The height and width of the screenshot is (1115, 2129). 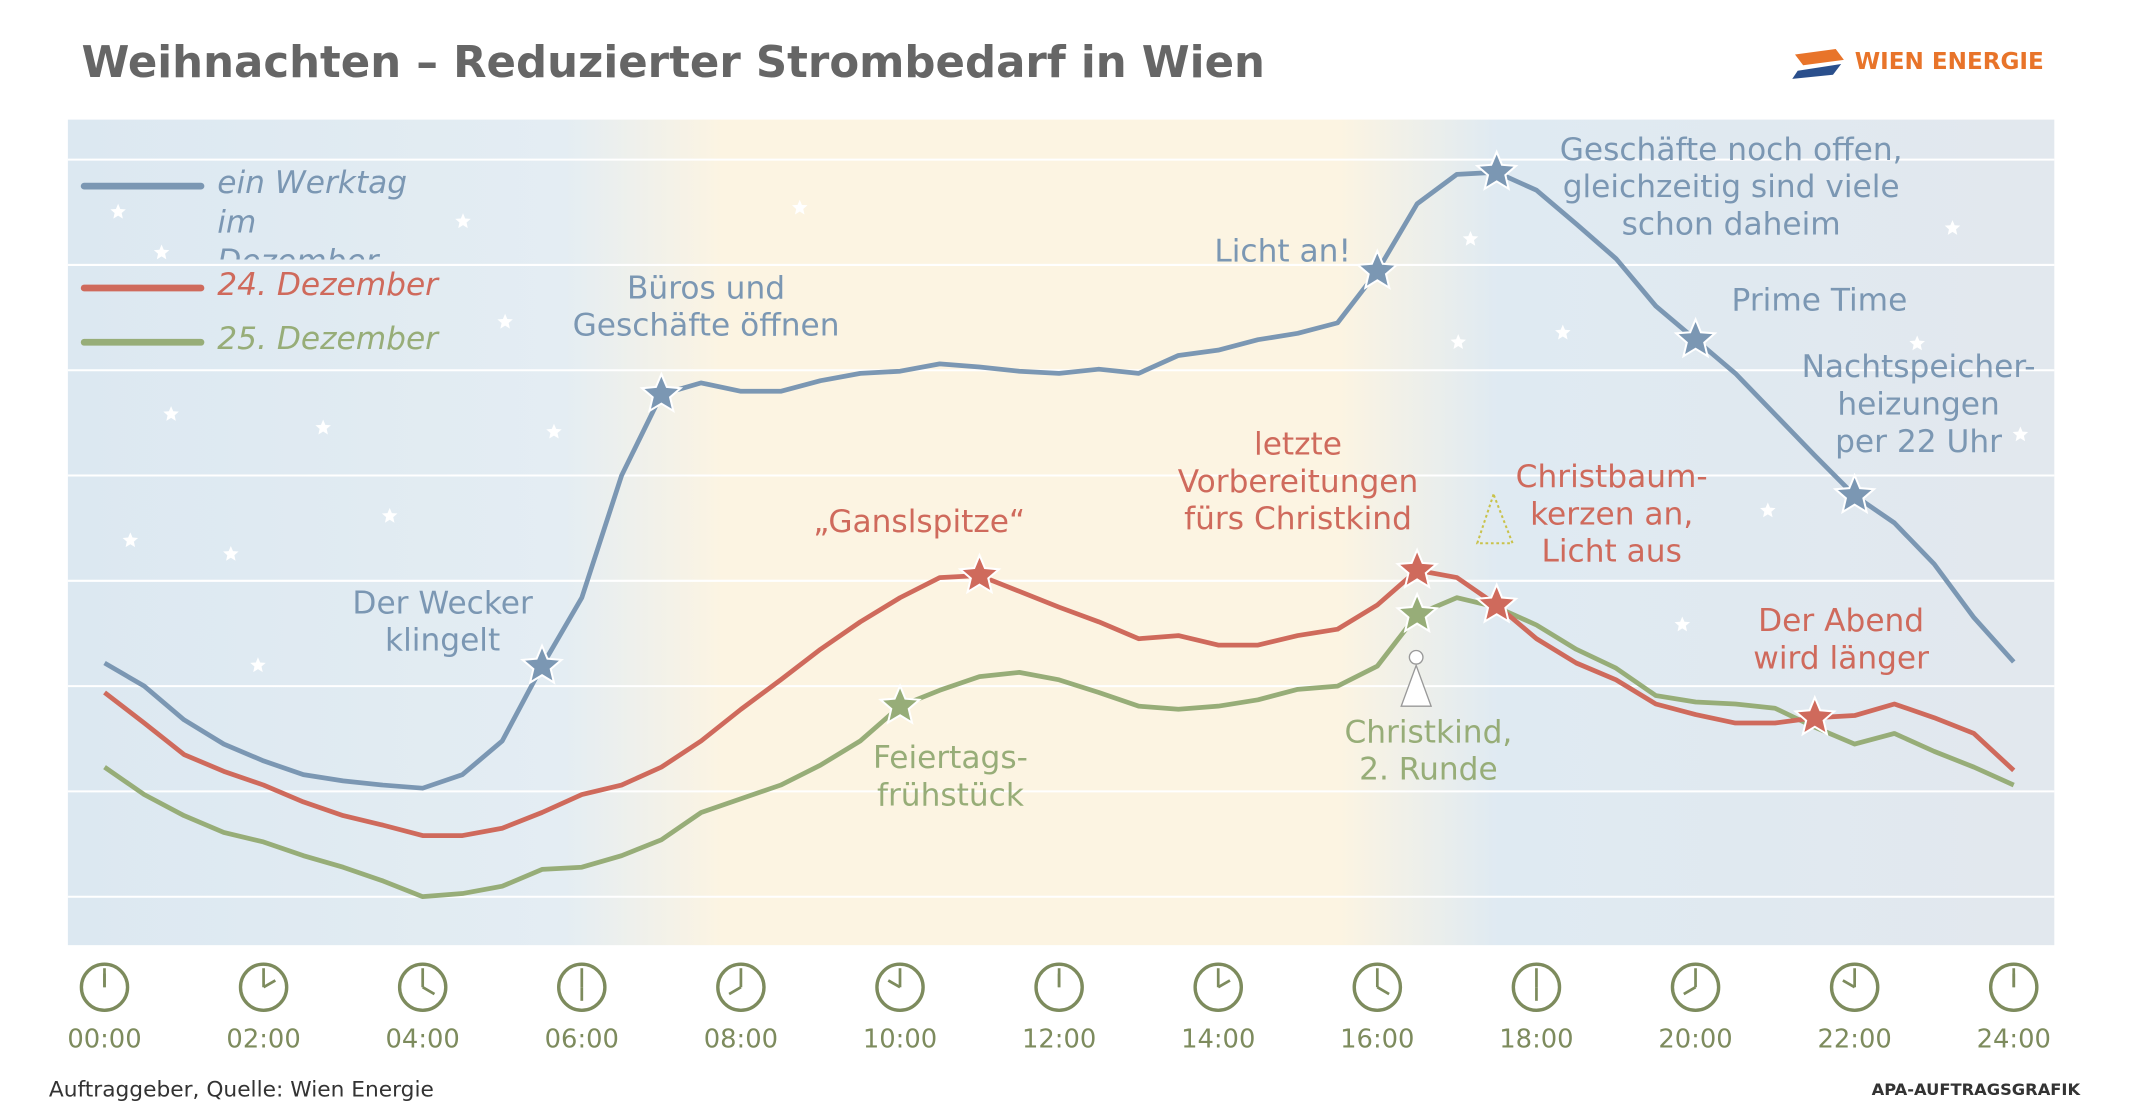 What do you see at coordinates (1428, 732) in the screenshot?
I see `annotation: Christkind,` at bounding box center [1428, 732].